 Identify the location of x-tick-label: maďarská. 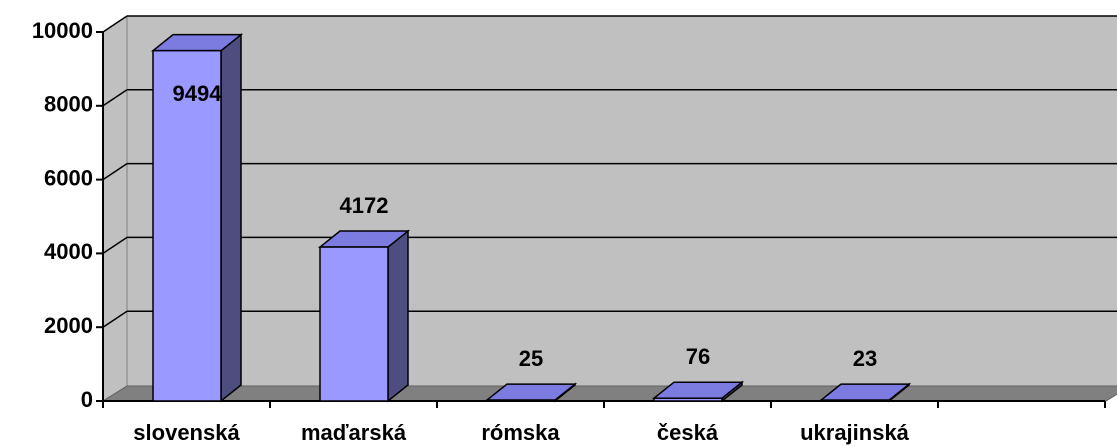
(354, 432).